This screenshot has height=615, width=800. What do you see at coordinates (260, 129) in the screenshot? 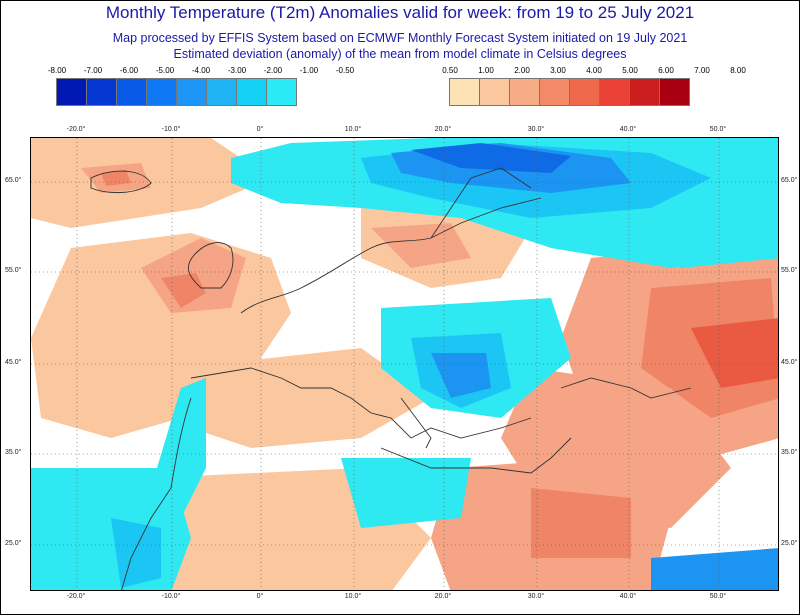
I see `lon-top-tick-label: 0°` at bounding box center [260, 129].